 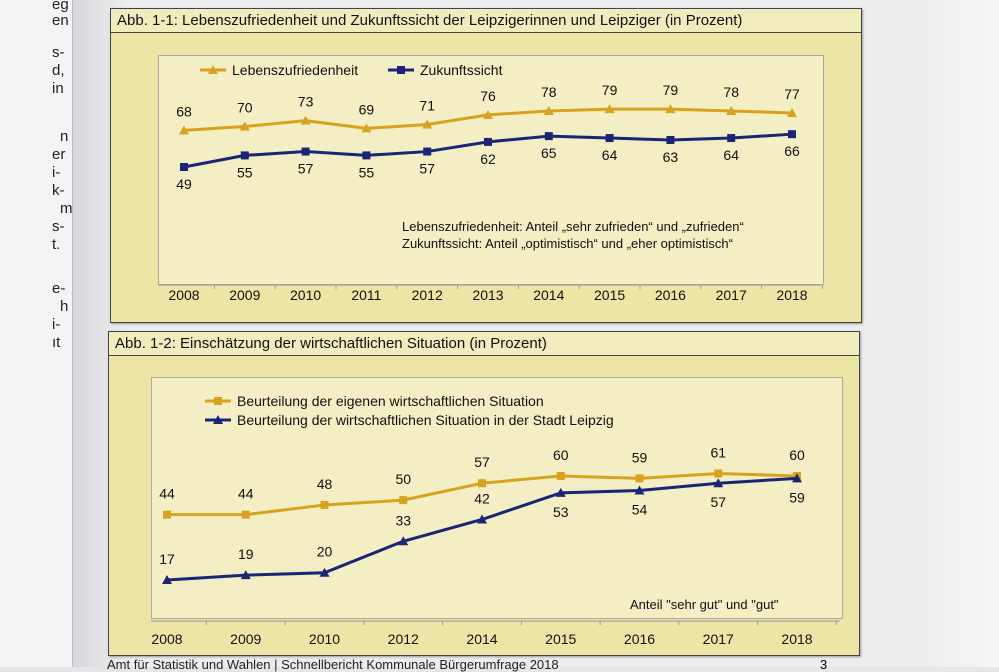 I want to click on left-page-text-fragment: t., so click(x=56, y=244).